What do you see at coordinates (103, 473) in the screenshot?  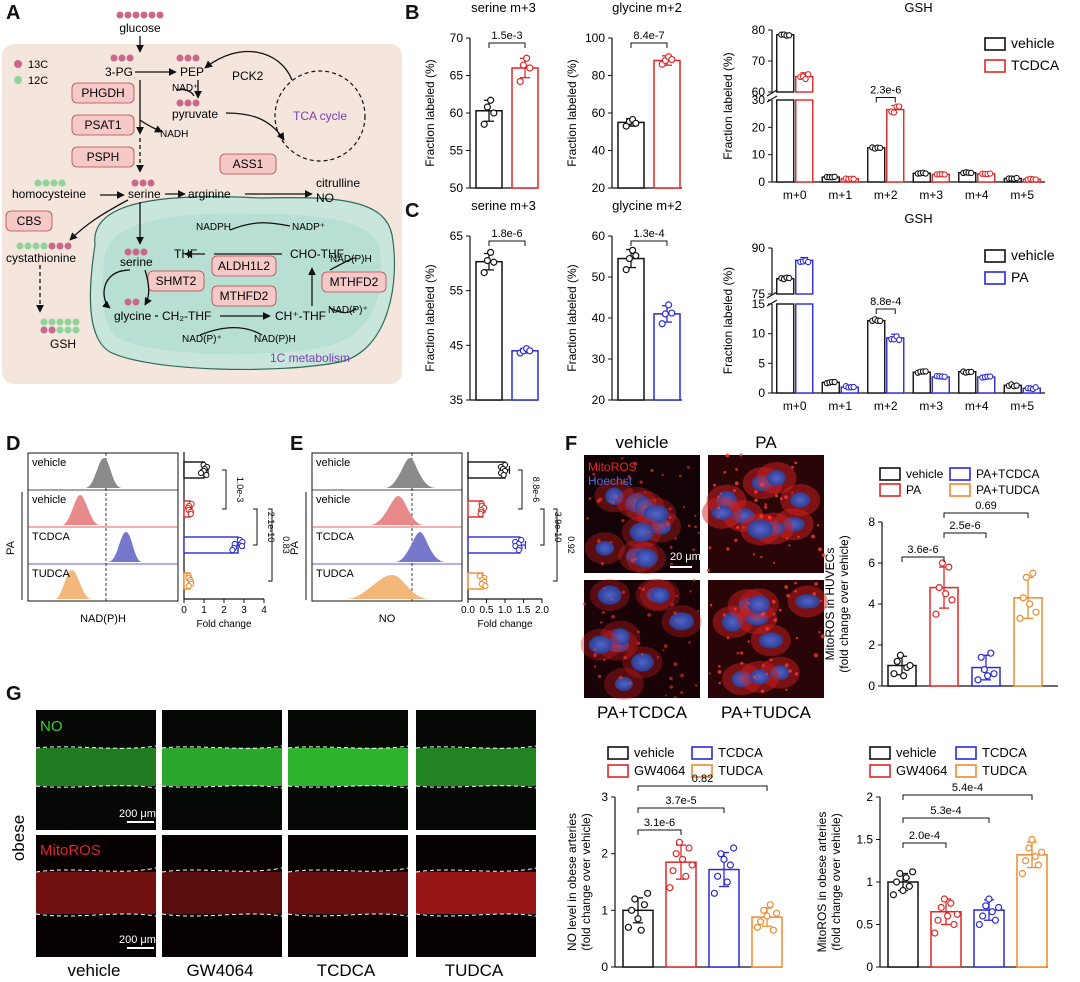 I see `d-hist-vehicle` at bounding box center [103, 473].